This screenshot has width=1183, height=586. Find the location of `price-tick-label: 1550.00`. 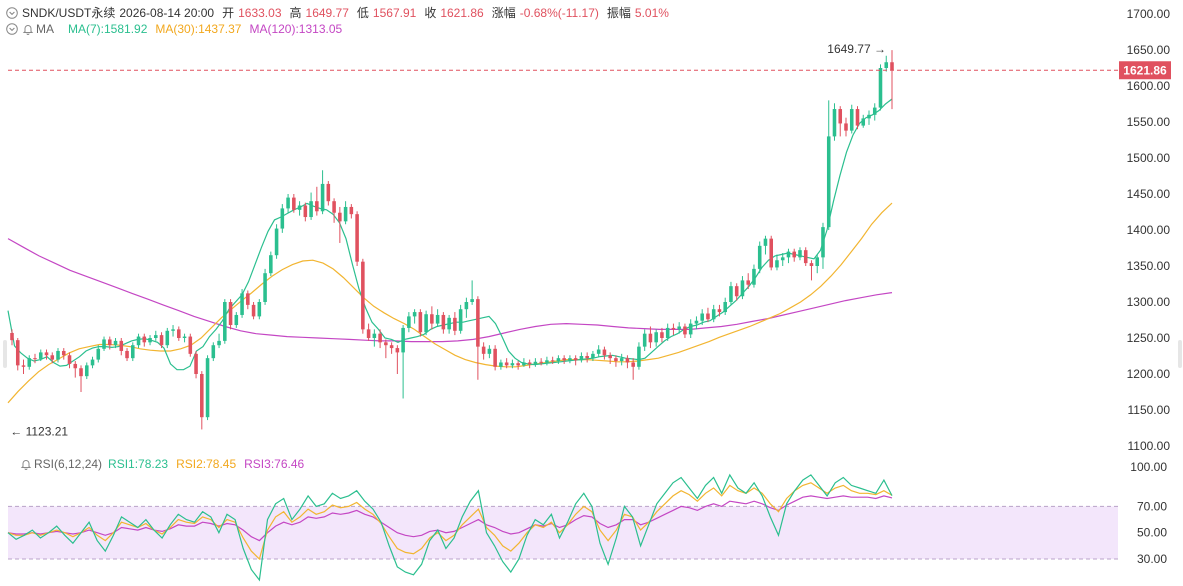

price-tick-label: 1550.00 is located at coordinates (1149, 122).